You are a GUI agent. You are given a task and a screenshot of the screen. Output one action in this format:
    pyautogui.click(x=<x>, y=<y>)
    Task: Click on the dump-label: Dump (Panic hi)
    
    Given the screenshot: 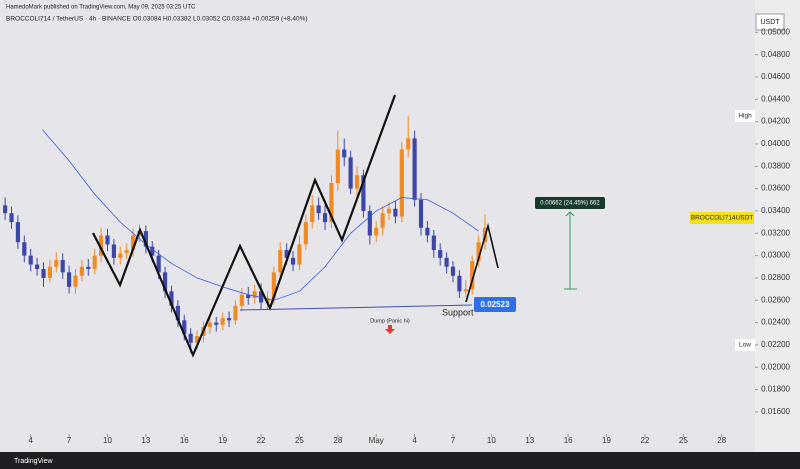 What is the action you would take?
    pyautogui.click(x=390, y=321)
    